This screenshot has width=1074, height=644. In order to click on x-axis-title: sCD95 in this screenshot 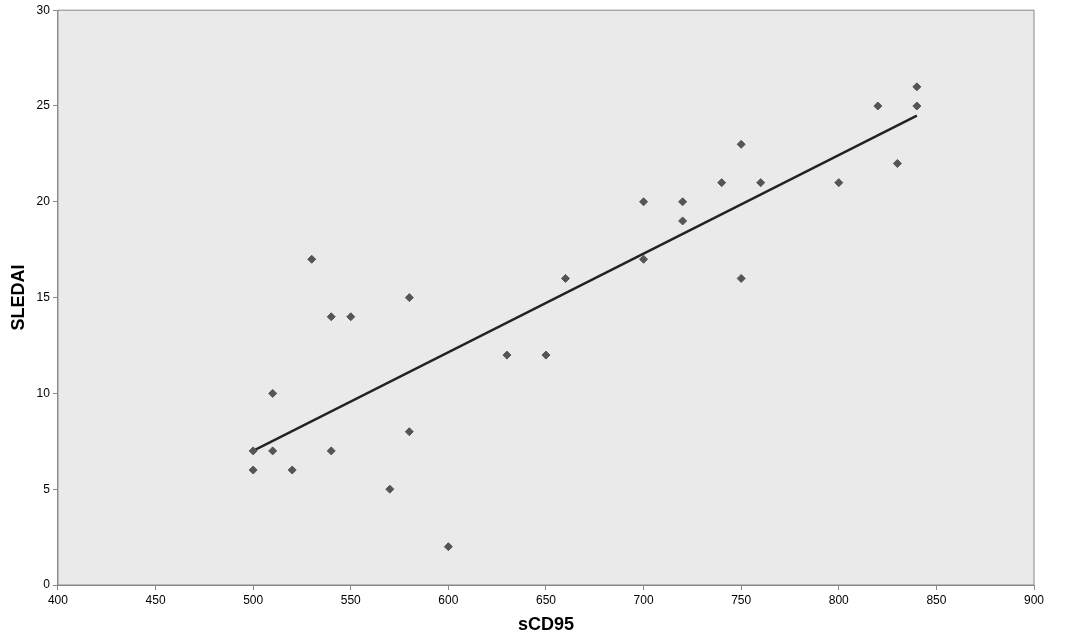, I will do `click(545, 624)`.